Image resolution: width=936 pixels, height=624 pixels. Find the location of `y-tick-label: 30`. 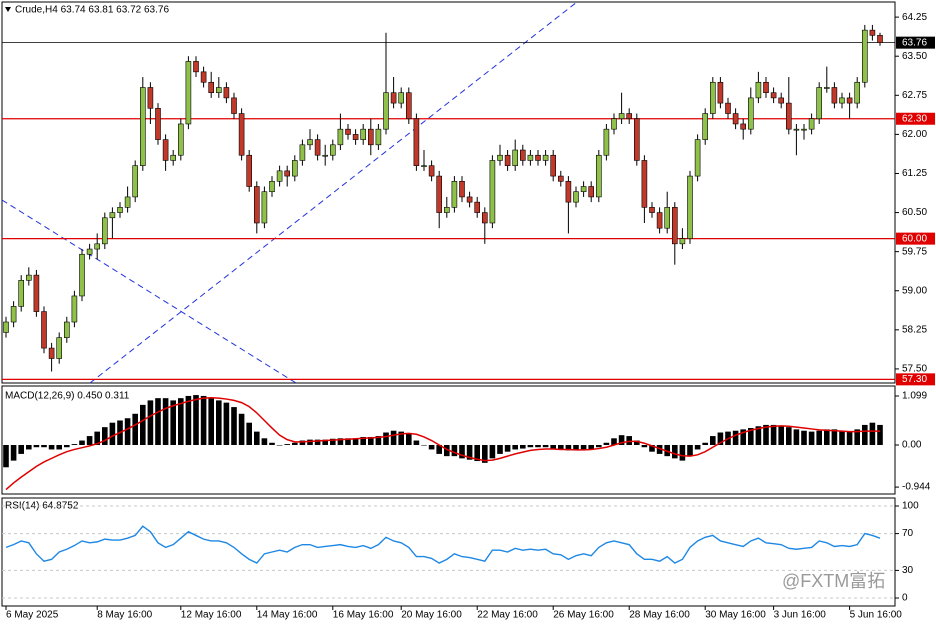

y-tick-label: 30 is located at coordinates (908, 570).